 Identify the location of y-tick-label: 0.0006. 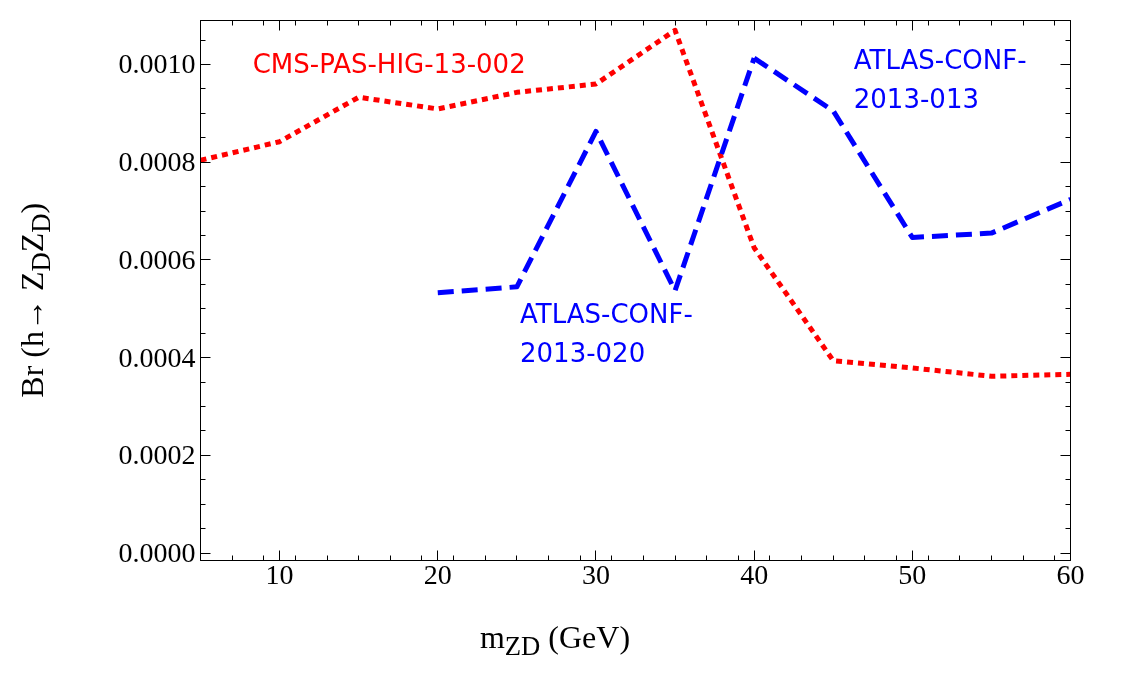
(157, 259).